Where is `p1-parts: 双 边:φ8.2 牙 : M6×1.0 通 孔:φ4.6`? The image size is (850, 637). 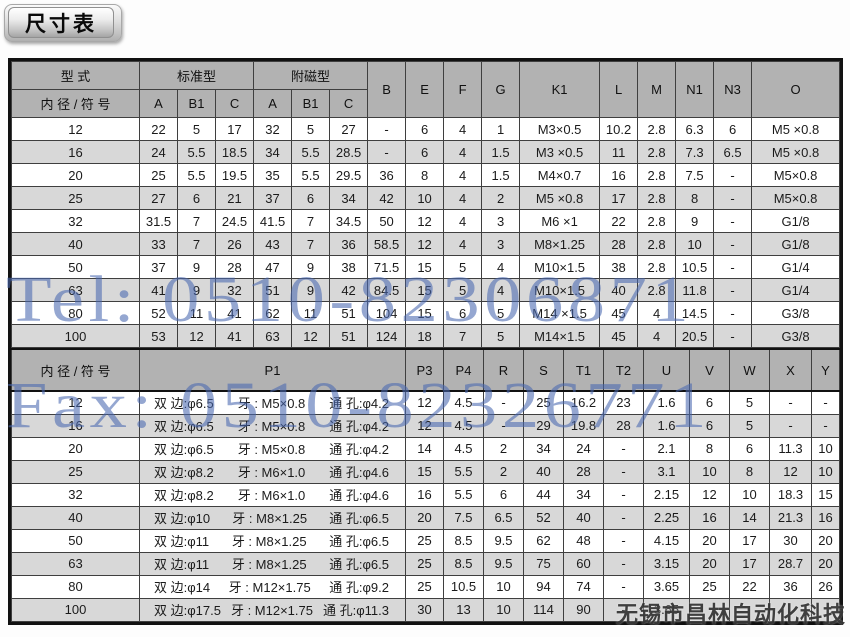 p1-parts: 双 边:φ8.2 牙 : M6×1.0 通 孔:φ4.6 is located at coordinates (273, 494).